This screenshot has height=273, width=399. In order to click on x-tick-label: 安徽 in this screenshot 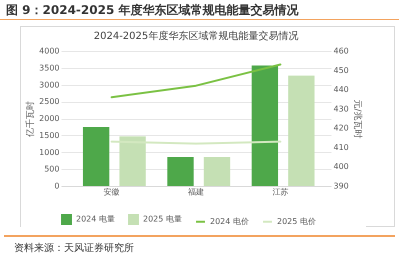, I will do `click(112, 192)`.